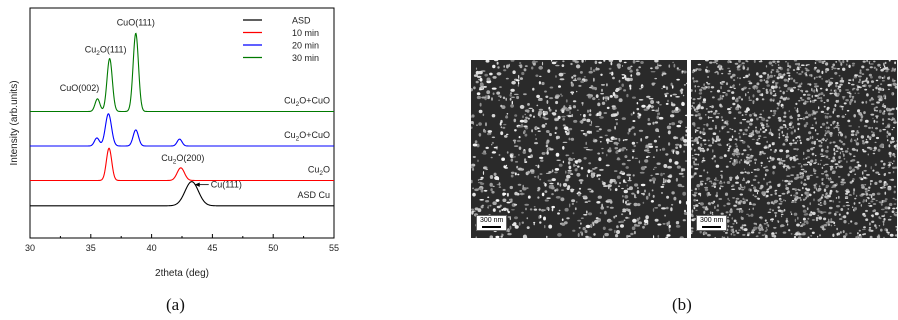  I want to click on scale-bar-2: 300 nm, so click(712, 223).